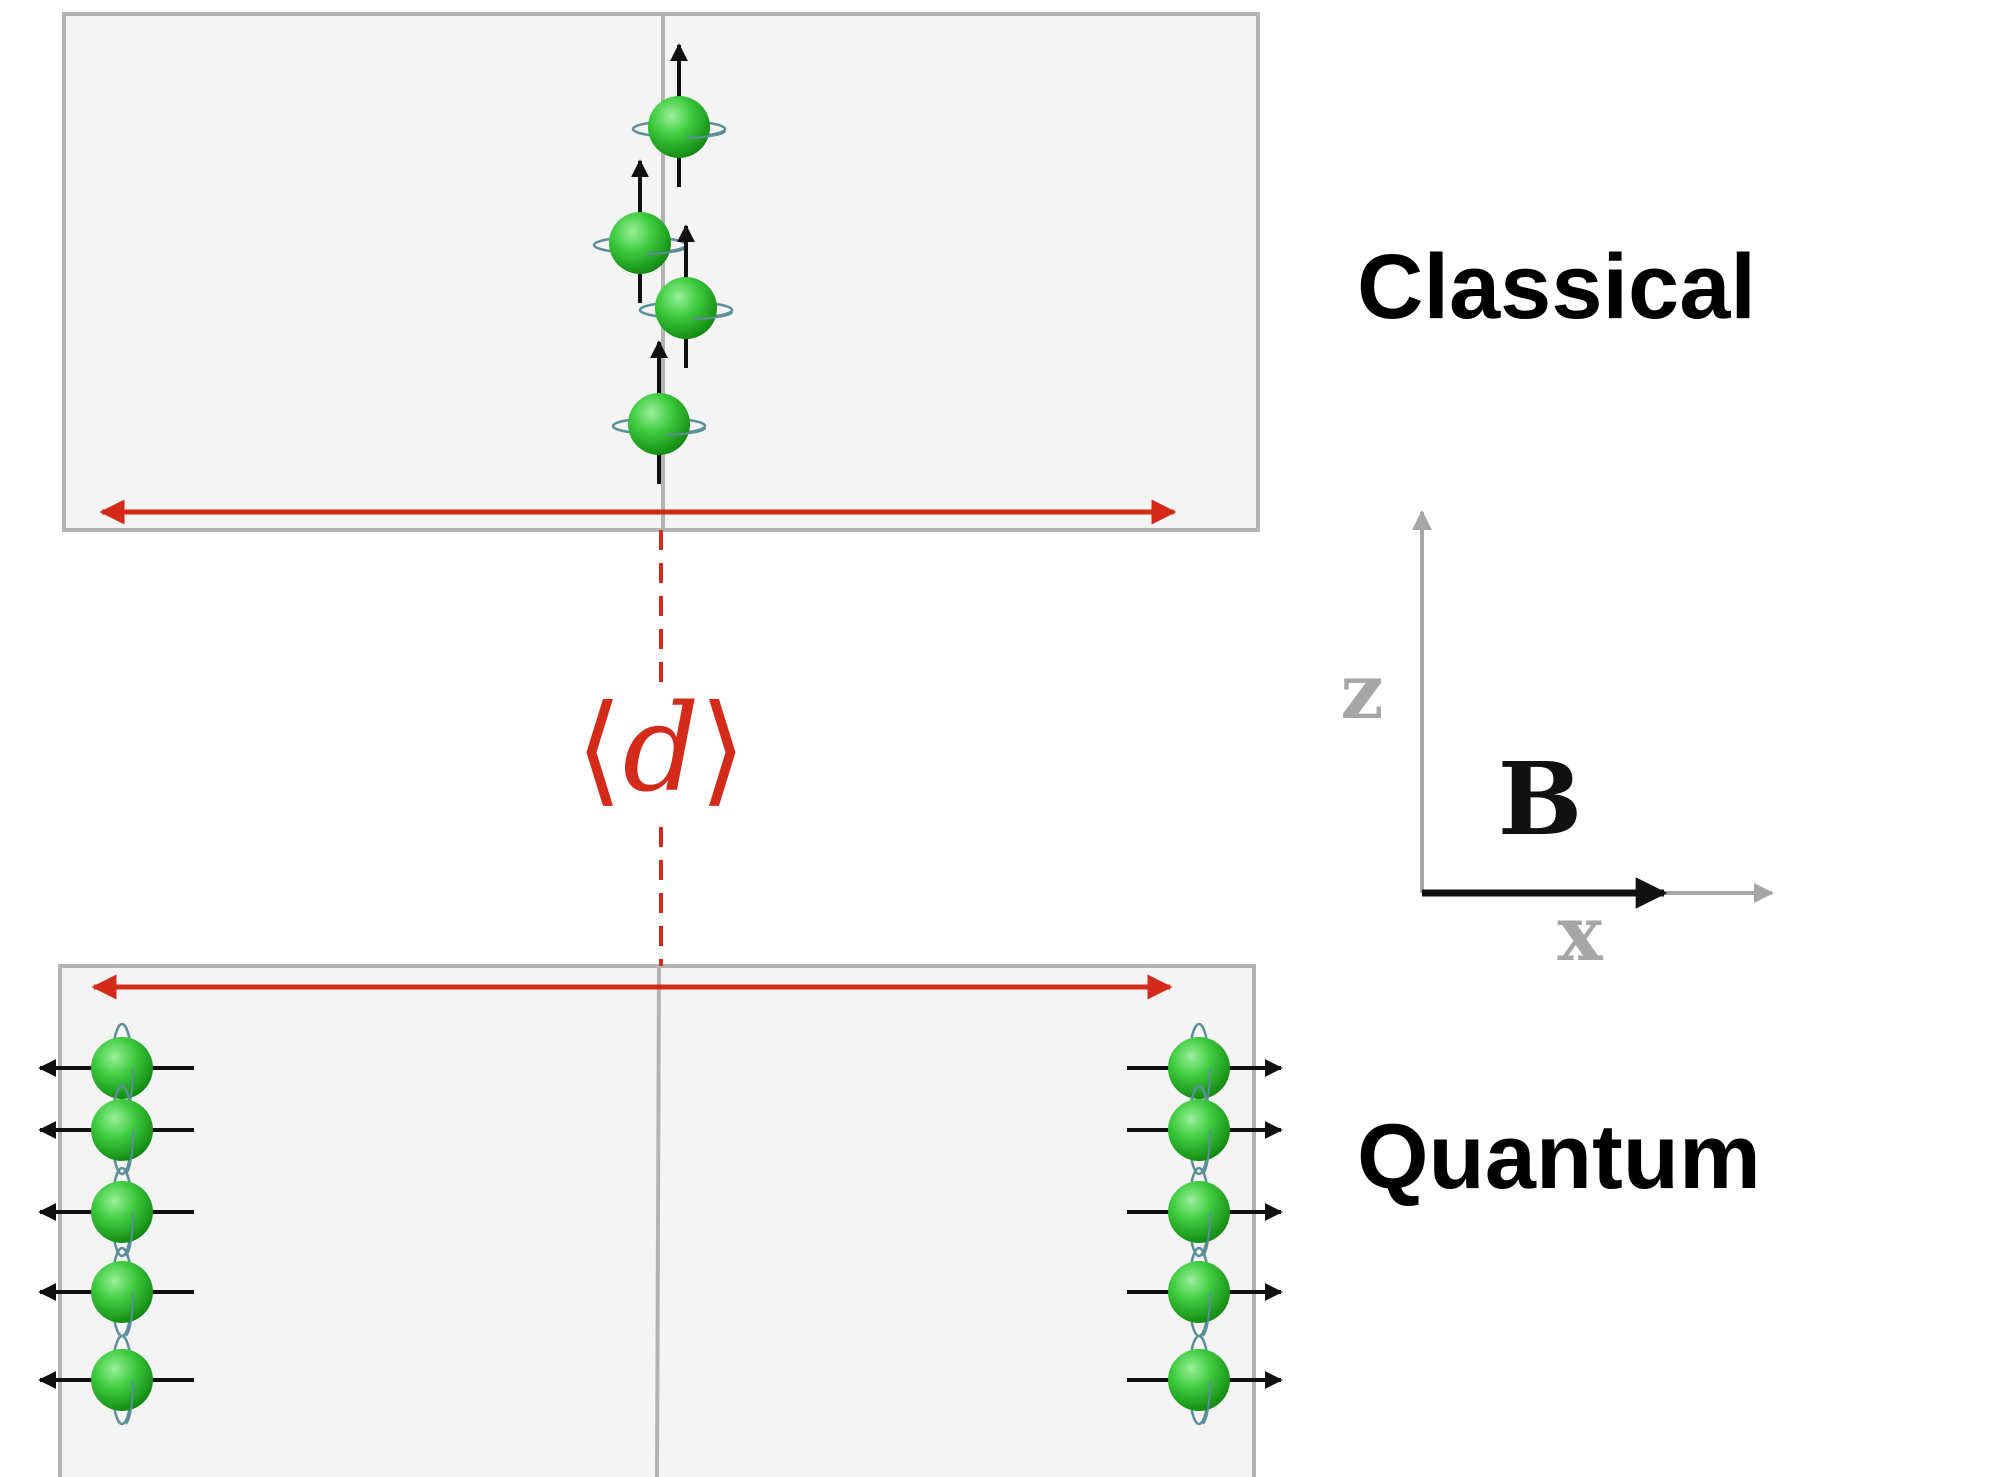  I want to click on field-label: B, so click(1540, 799).